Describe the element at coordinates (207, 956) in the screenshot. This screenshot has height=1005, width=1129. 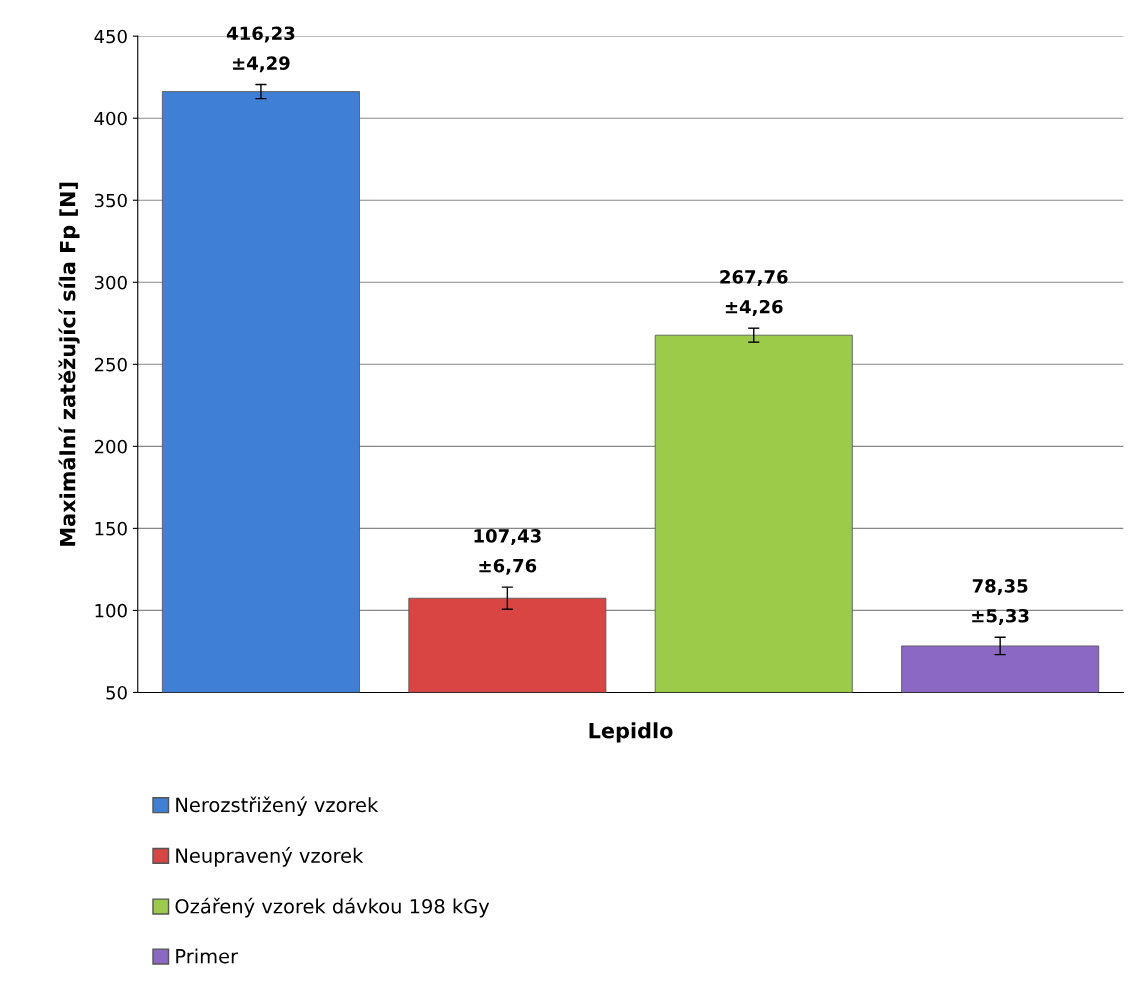
I see `legend-label: Primer` at that location.